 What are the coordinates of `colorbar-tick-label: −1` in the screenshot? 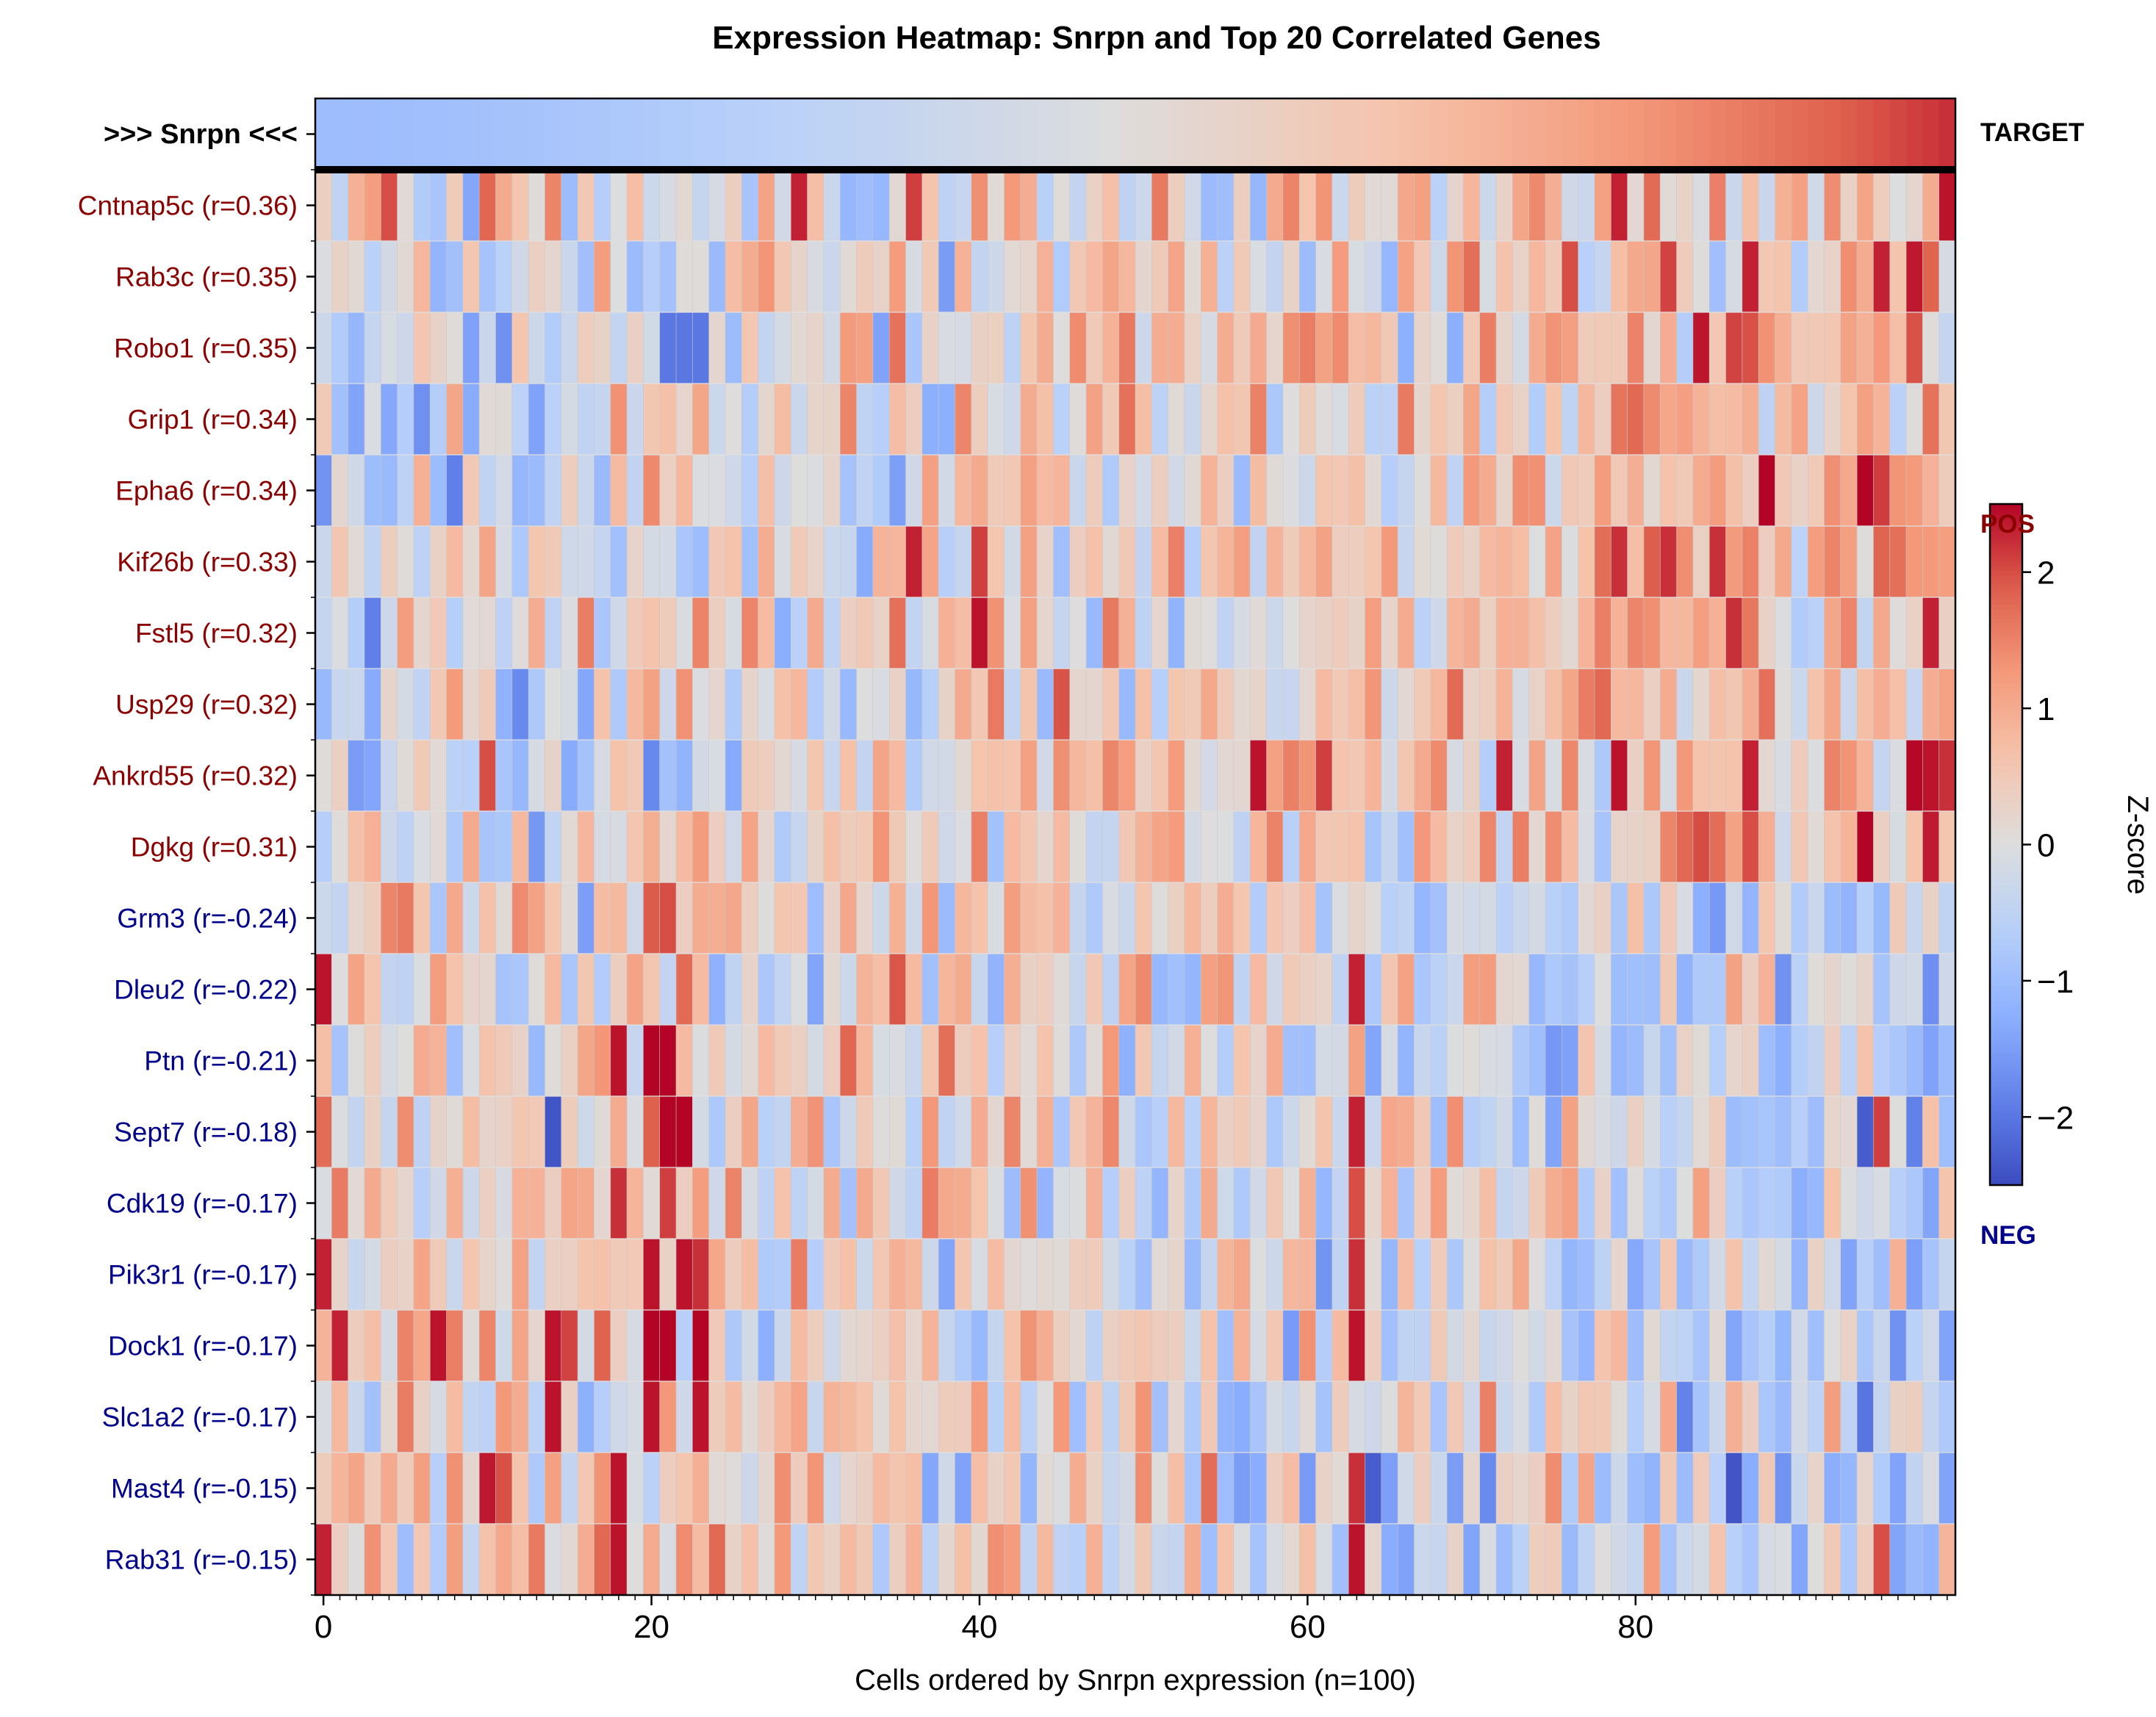 It's located at (2055, 982).